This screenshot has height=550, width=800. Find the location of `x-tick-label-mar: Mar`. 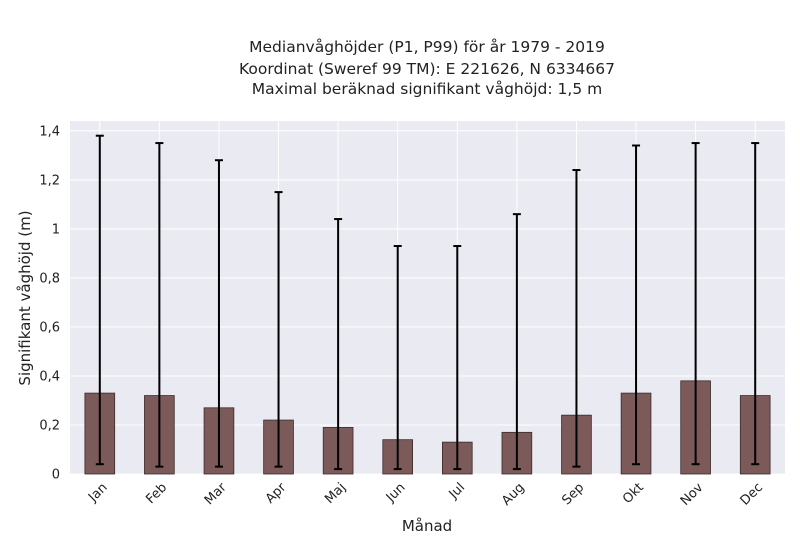

x-tick-label-mar: Mar is located at coordinates (216, 494).